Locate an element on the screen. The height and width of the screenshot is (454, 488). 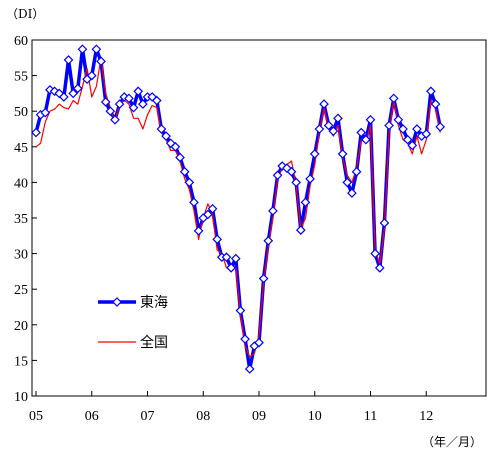
x-tick-label: 08 is located at coordinates (203, 416).